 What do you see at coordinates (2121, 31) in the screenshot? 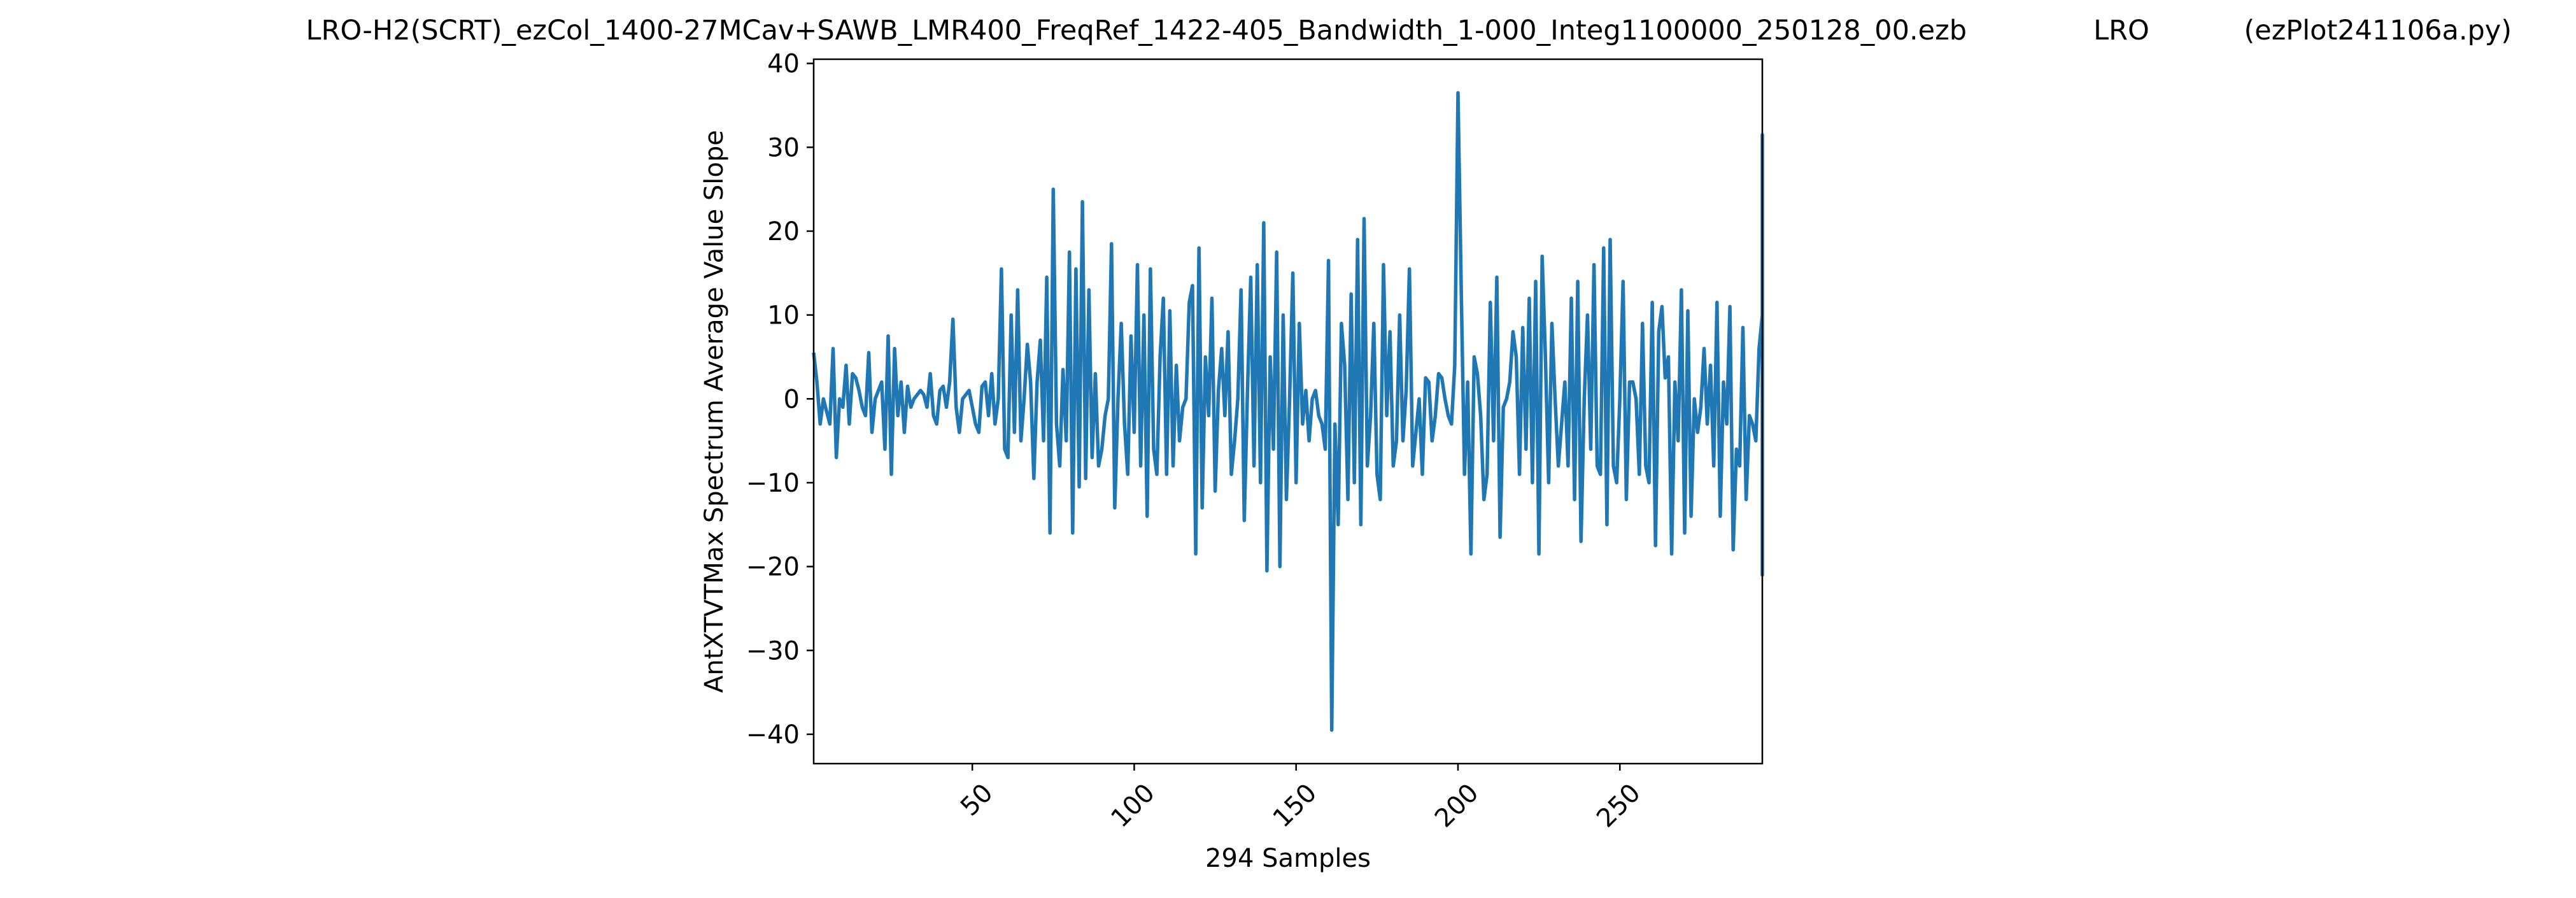
I see `title-center: LRO` at bounding box center [2121, 31].